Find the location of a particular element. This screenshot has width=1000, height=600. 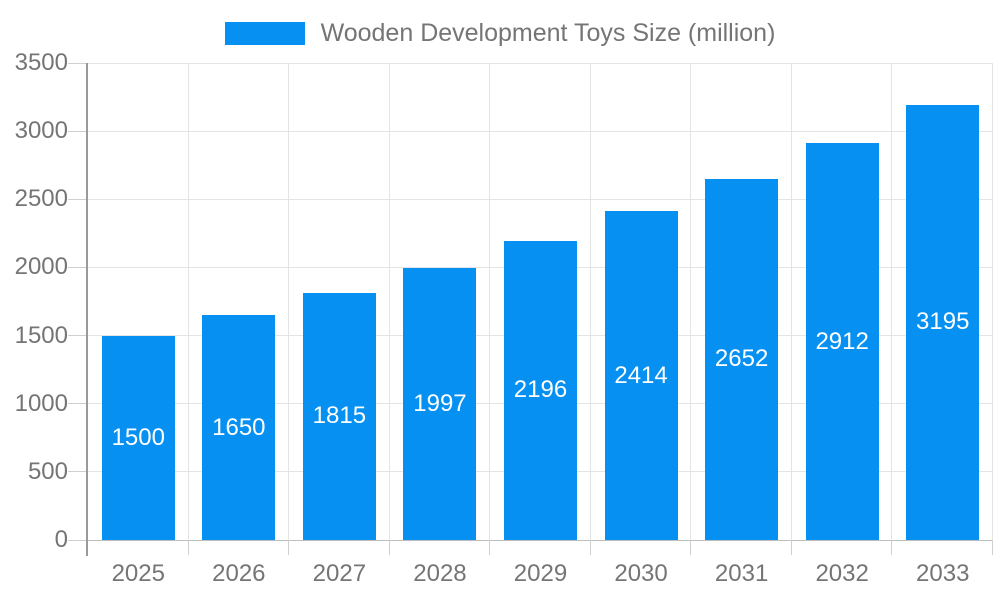

bar-value-label: 3195 is located at coordinates (943, 322).